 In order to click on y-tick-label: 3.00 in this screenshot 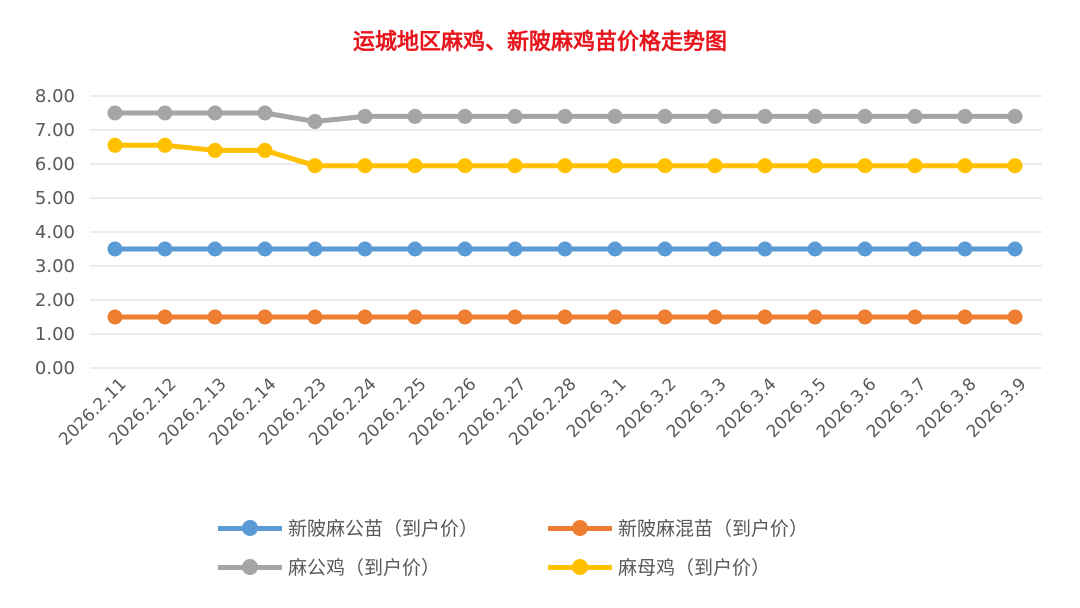, I will do `click(55, 266)`.